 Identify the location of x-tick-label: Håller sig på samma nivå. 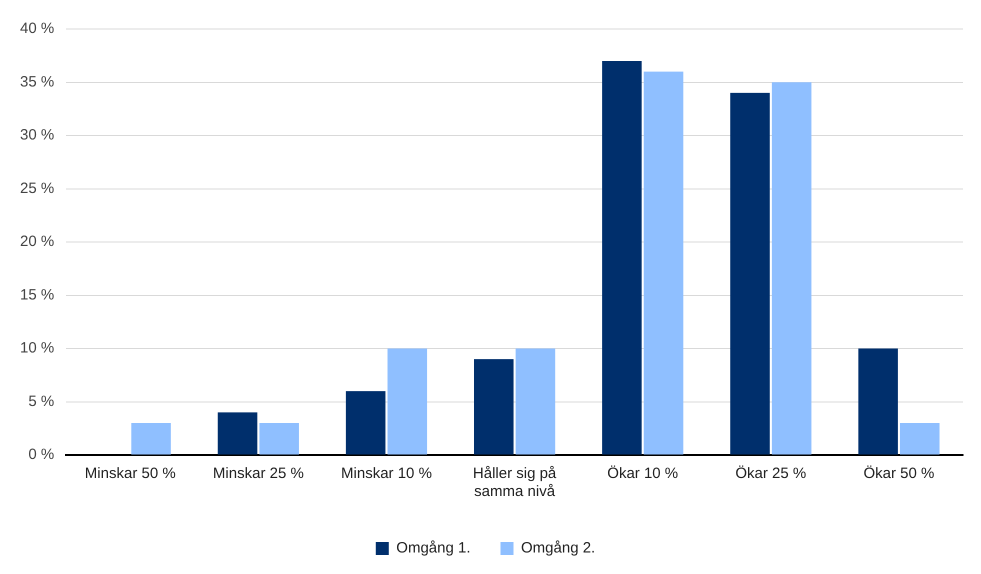
(514, 482).